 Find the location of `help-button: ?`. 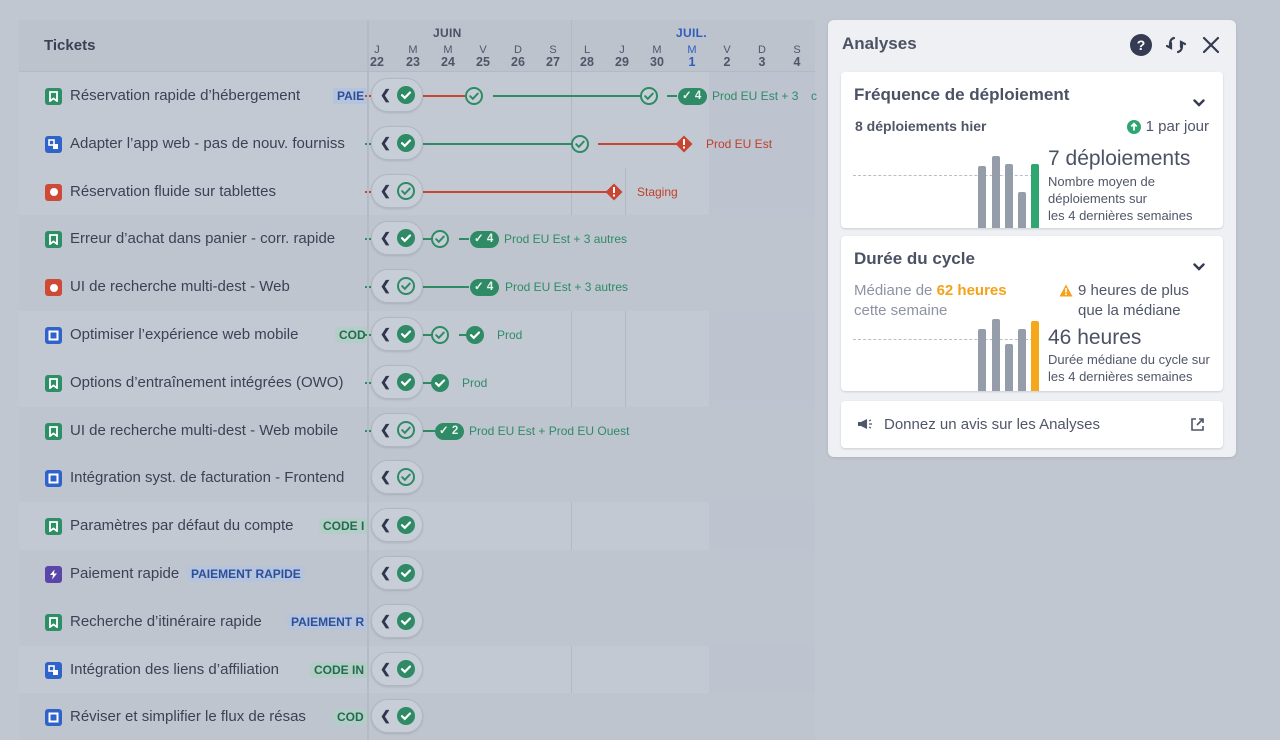

help-button: ? is located at coordinates (1141, 45).